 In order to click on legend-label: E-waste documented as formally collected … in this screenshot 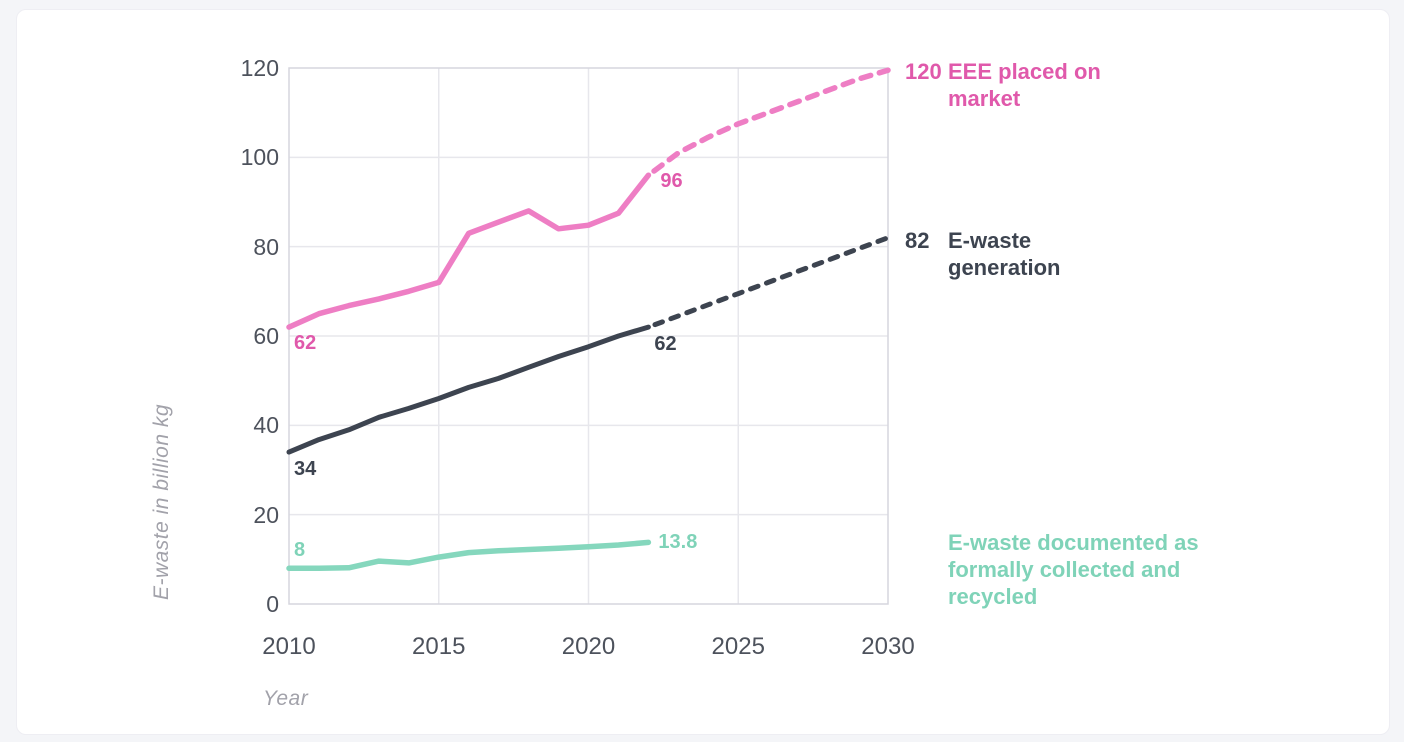, I will do `click(1073, 569)`.